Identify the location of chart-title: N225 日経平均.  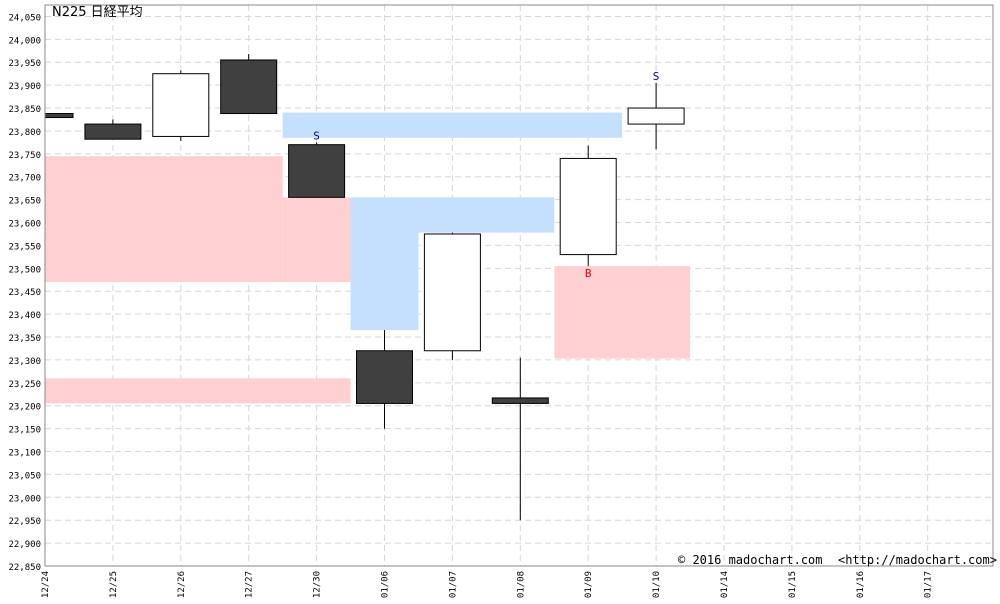
(97, 12).